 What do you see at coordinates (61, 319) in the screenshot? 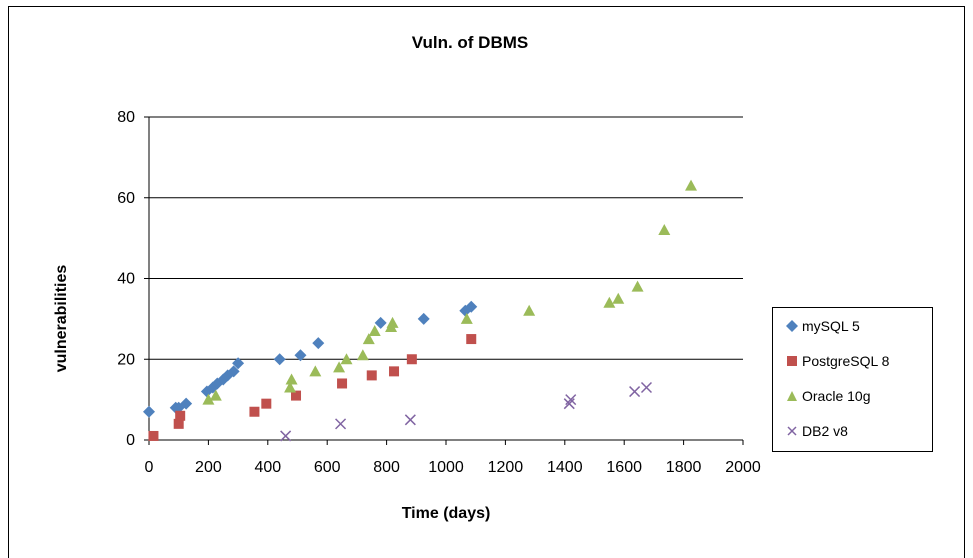
I see `y-axis-title: vulnerabilities` at bounding box center [61, 319].